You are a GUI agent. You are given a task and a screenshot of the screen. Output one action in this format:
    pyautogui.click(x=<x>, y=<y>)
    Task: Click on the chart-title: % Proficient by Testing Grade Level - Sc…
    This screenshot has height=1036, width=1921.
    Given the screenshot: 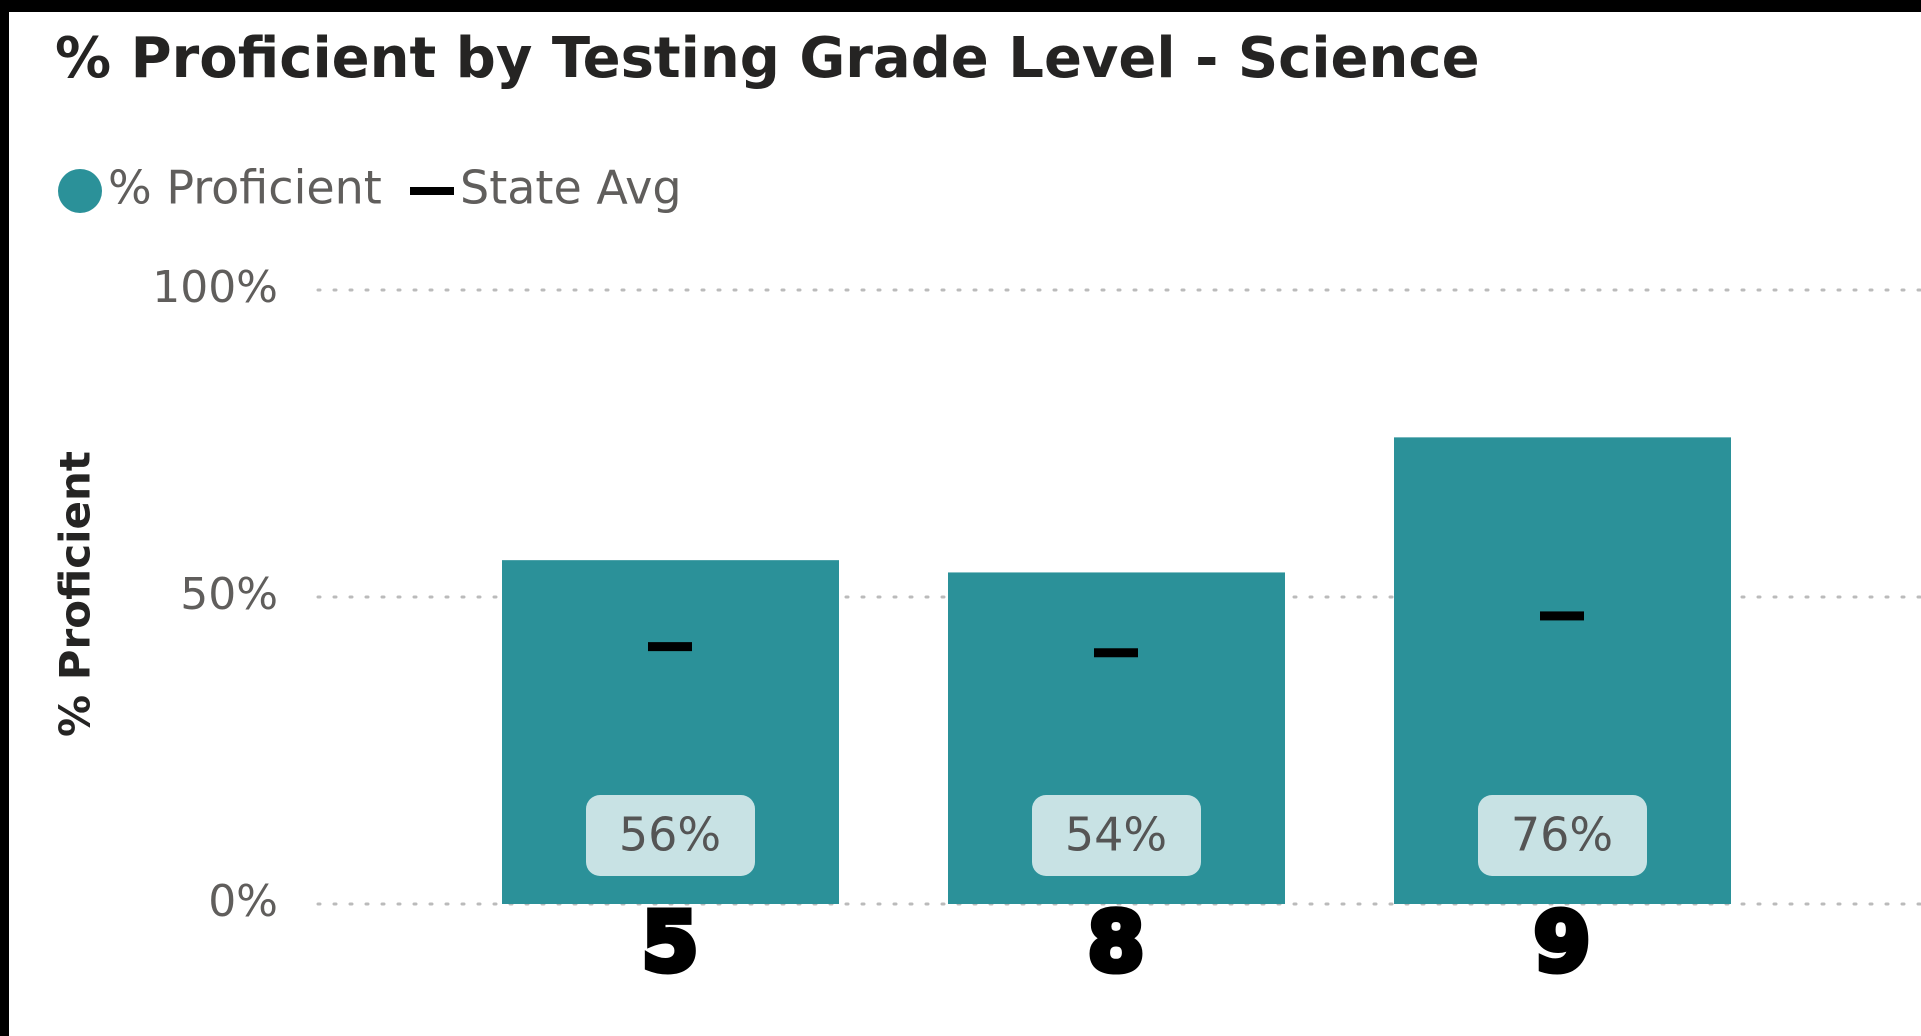 What is the action you would take?
    pyautogui.click(x=767, y=58)
    